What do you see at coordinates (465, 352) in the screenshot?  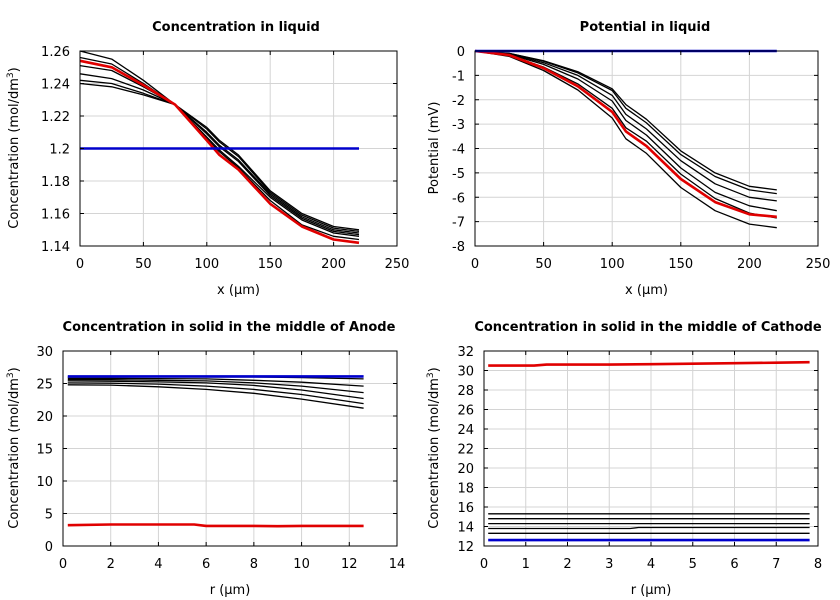 I see `y-tick-label: 32` at bounding box center [465, 352].